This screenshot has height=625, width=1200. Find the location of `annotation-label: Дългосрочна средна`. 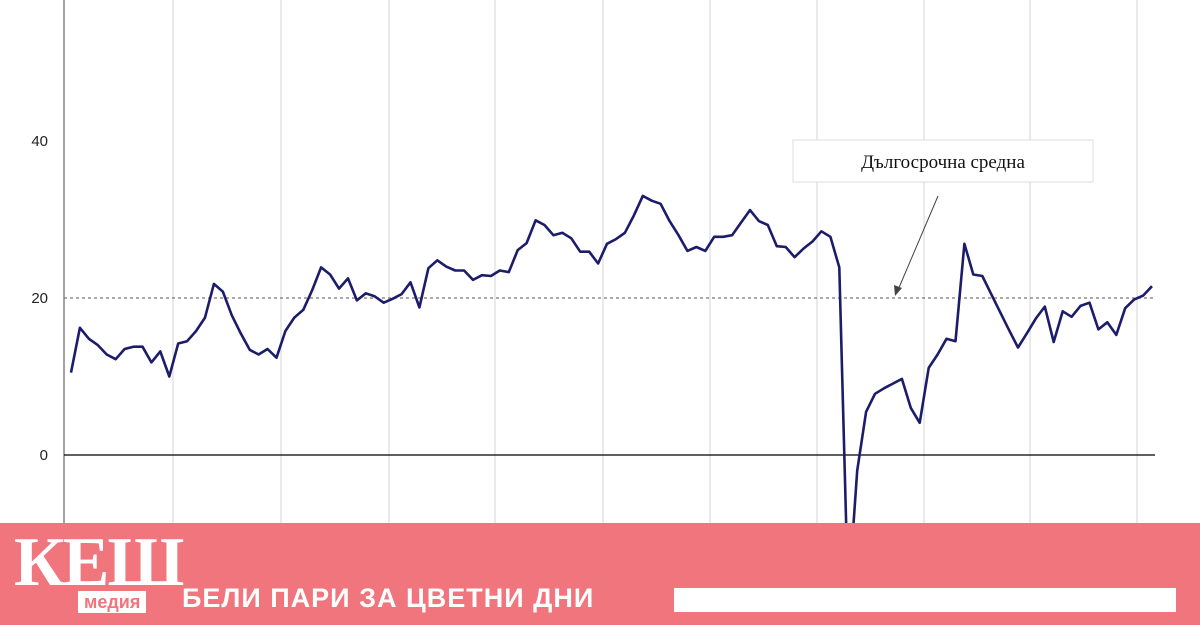

annotation-label: Дългосрочна средна is located at coordinates (943, 162).